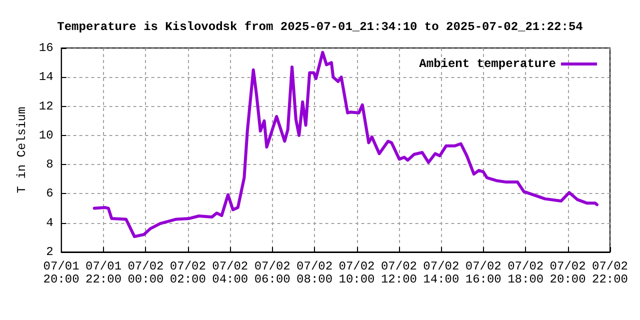 This screenshot has width=640, height=320. Describe the element at coordinates (356, 273) in the screenshot. I see `x-tick-label: 07/02 10:00` at that location.